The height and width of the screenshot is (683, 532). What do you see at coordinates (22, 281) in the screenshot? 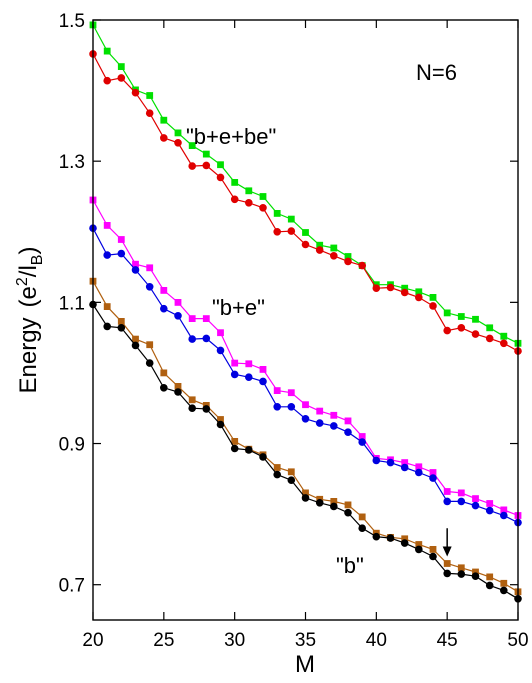
I see `y-axis-unit-sup: 2` at bounding box center [22, 281].